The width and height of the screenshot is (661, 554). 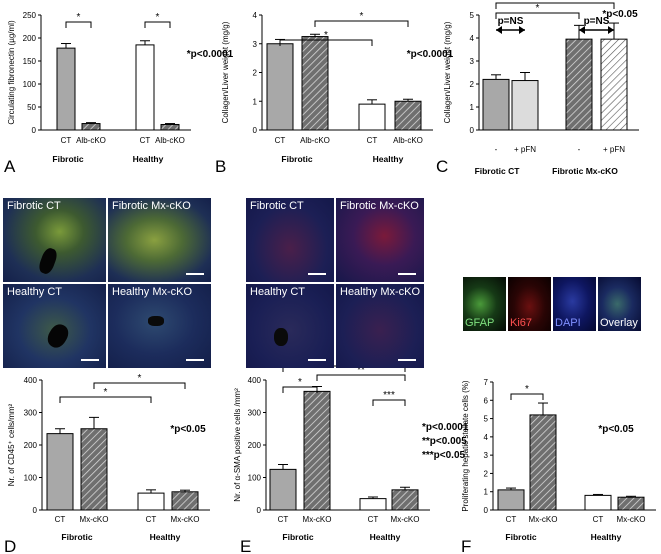 I want to click on micrograph-label: DAPI, so click(x=568, y=323).